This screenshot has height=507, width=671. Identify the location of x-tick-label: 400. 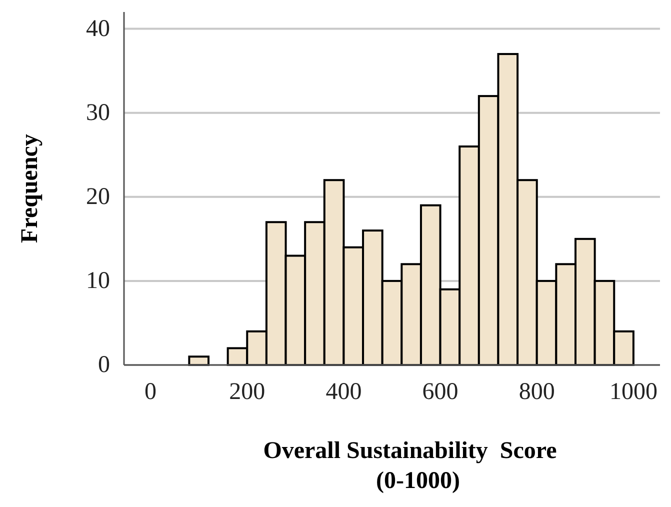
(344, 392).